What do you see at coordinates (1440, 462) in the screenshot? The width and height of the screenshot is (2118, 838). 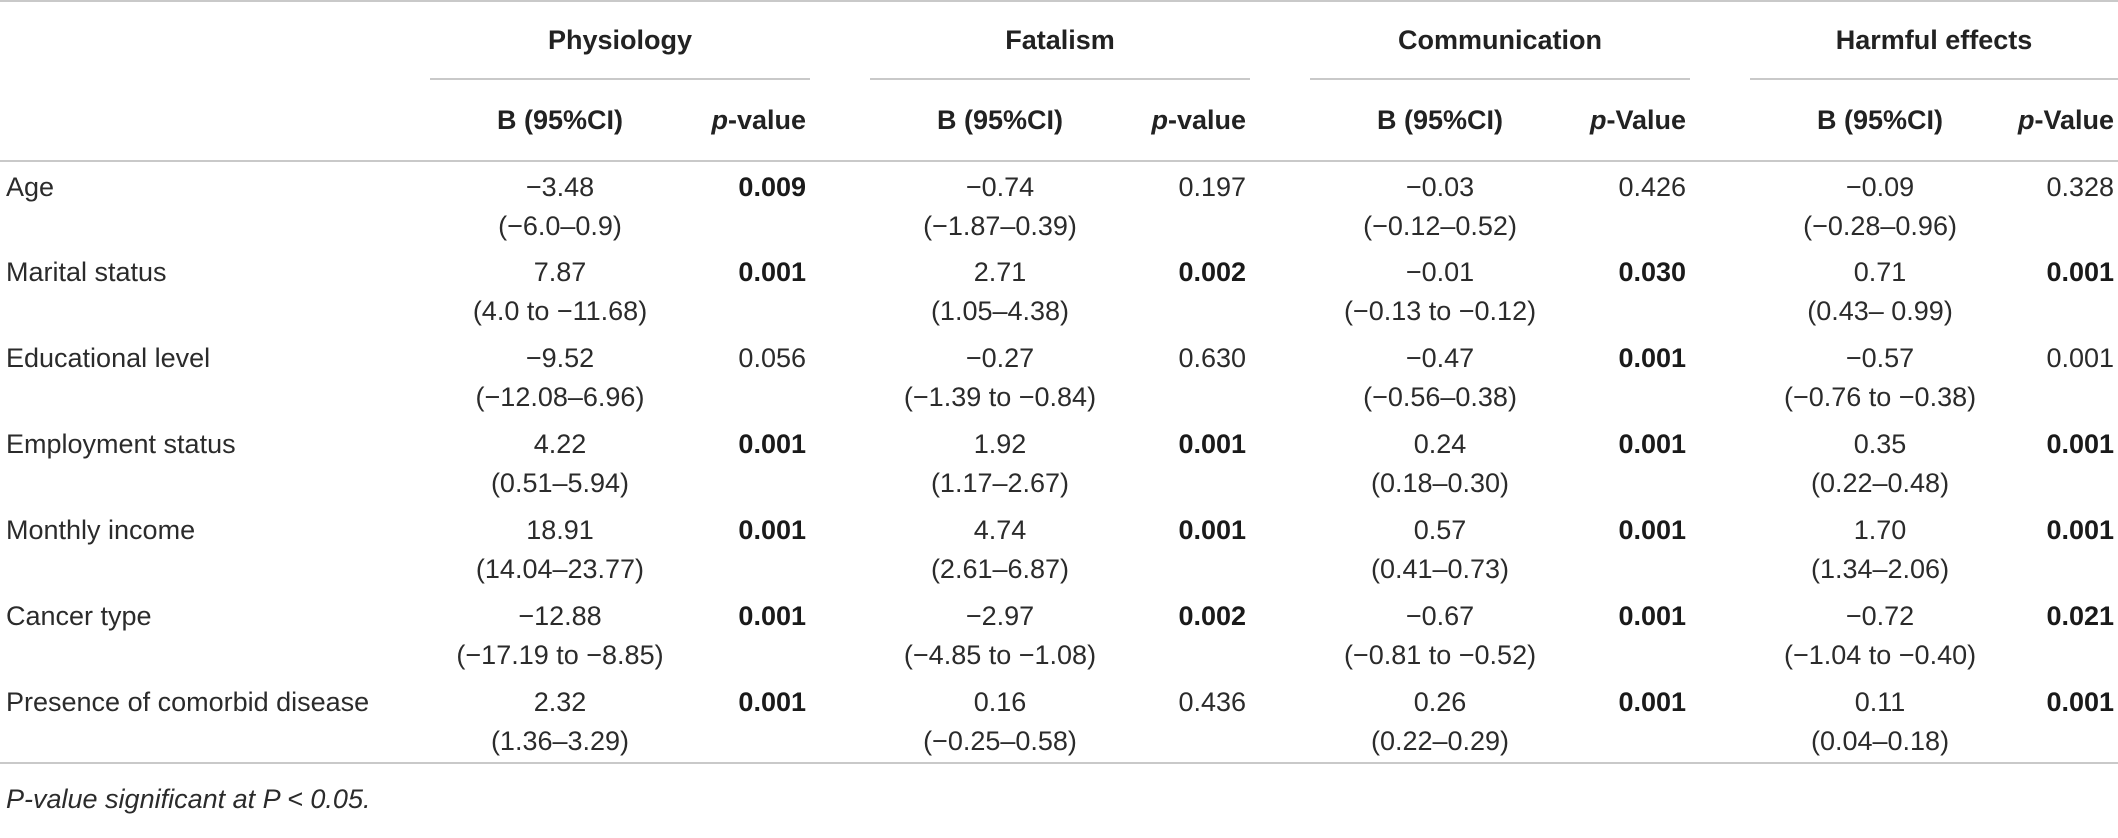 I see `estimate-cell: 0.24 (0.18–0.30)` at bounding box center [1440, 462].